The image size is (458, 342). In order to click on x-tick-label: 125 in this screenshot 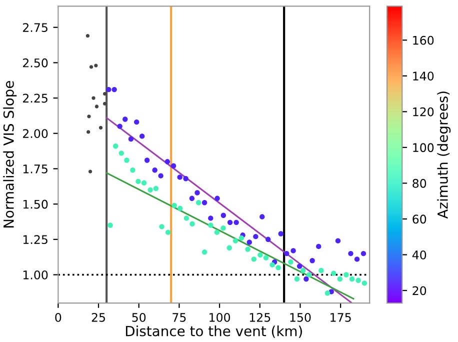, I will do `click(260, 317)`.